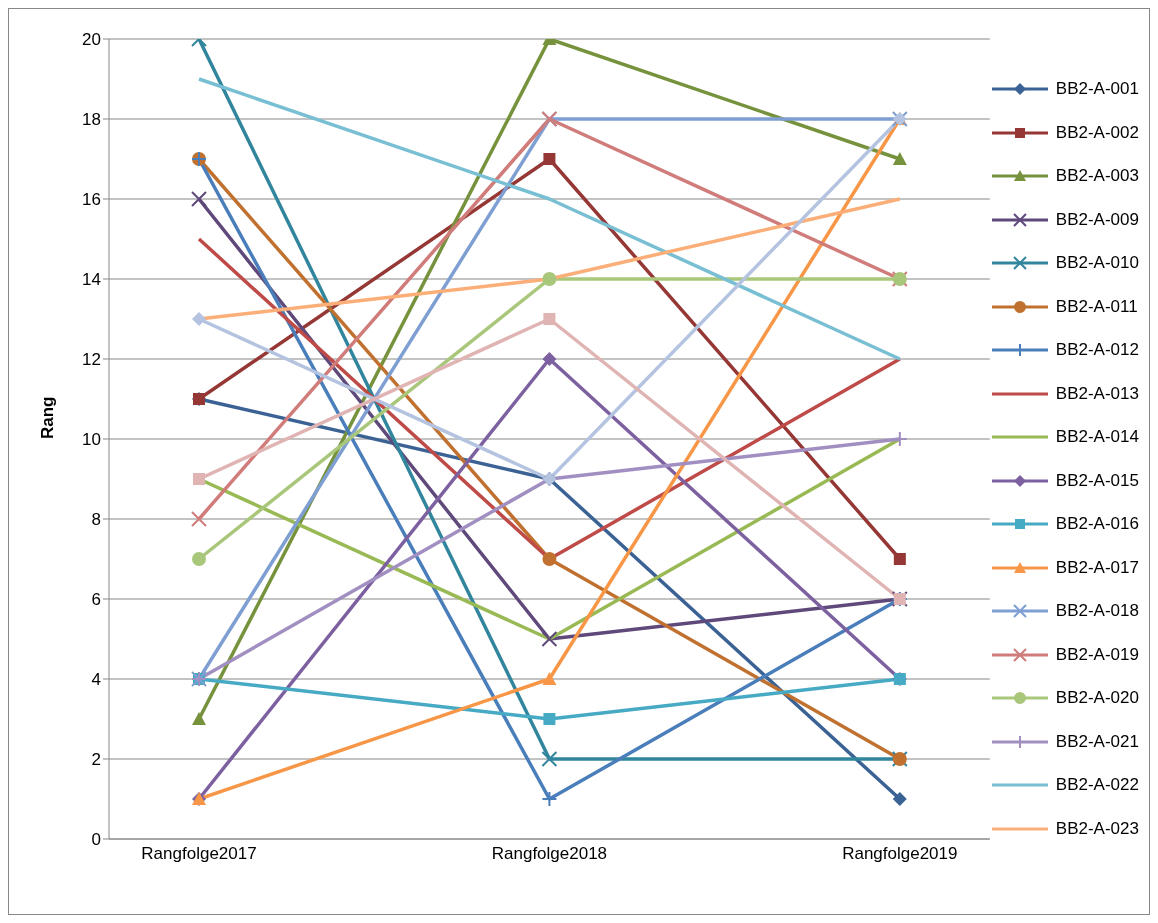 This screenshot has width=1158, height=923. What do you see at coordinates (1097, 567) in the screenshot?
I see `legend-label: BB2-A-017` at bounding box center [1097, 567].